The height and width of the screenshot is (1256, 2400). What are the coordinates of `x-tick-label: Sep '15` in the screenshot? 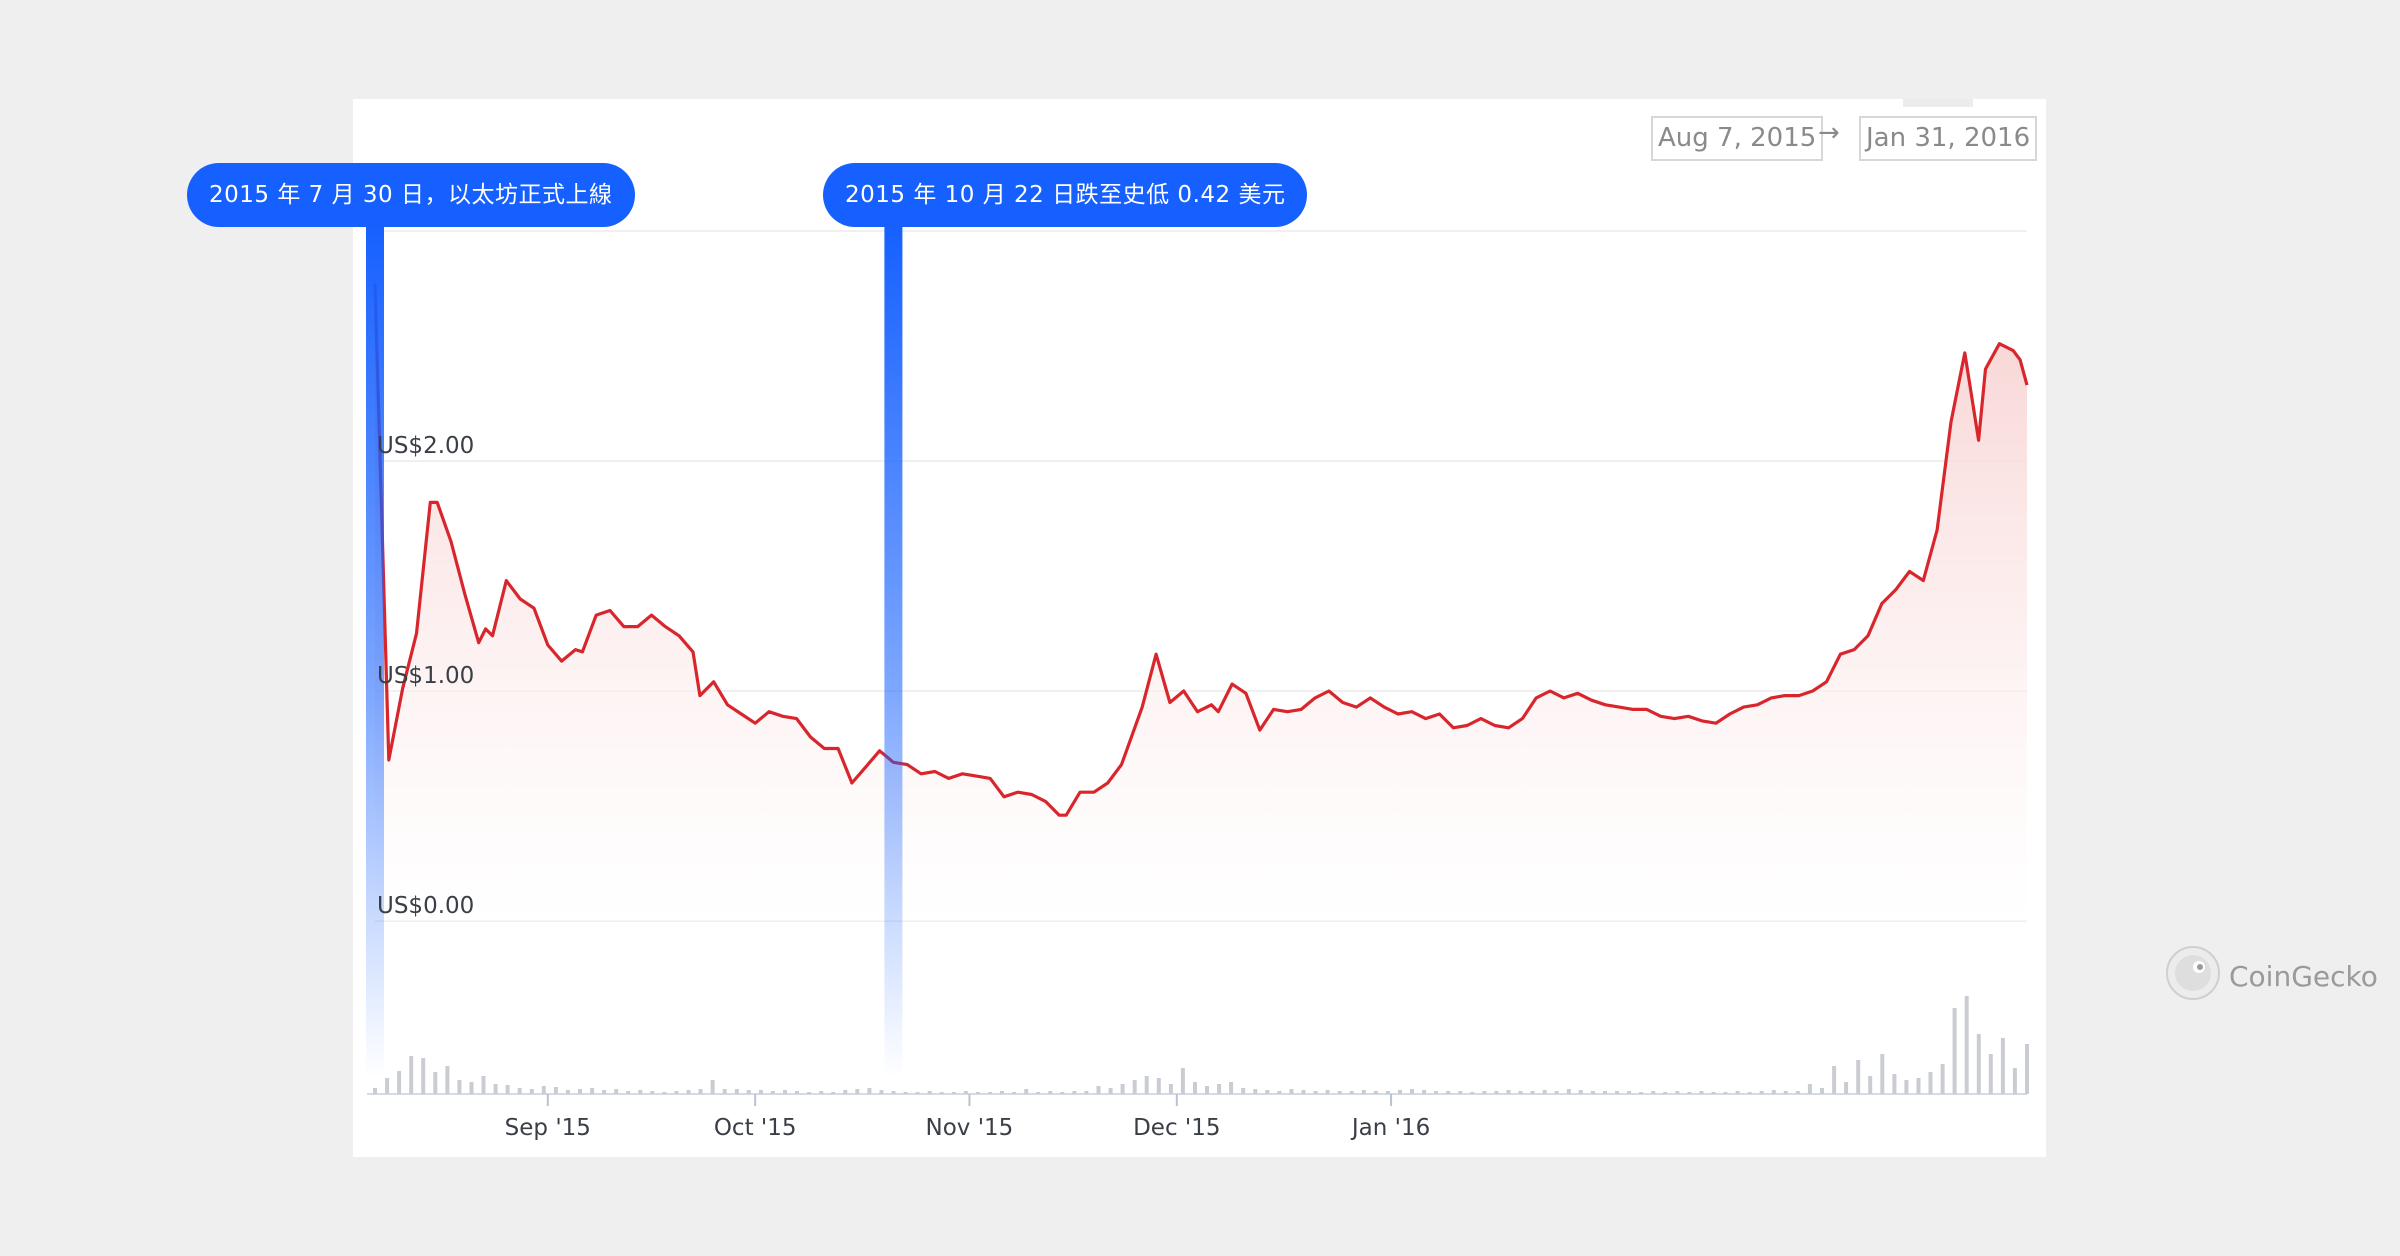 It's located at (548, 1128).